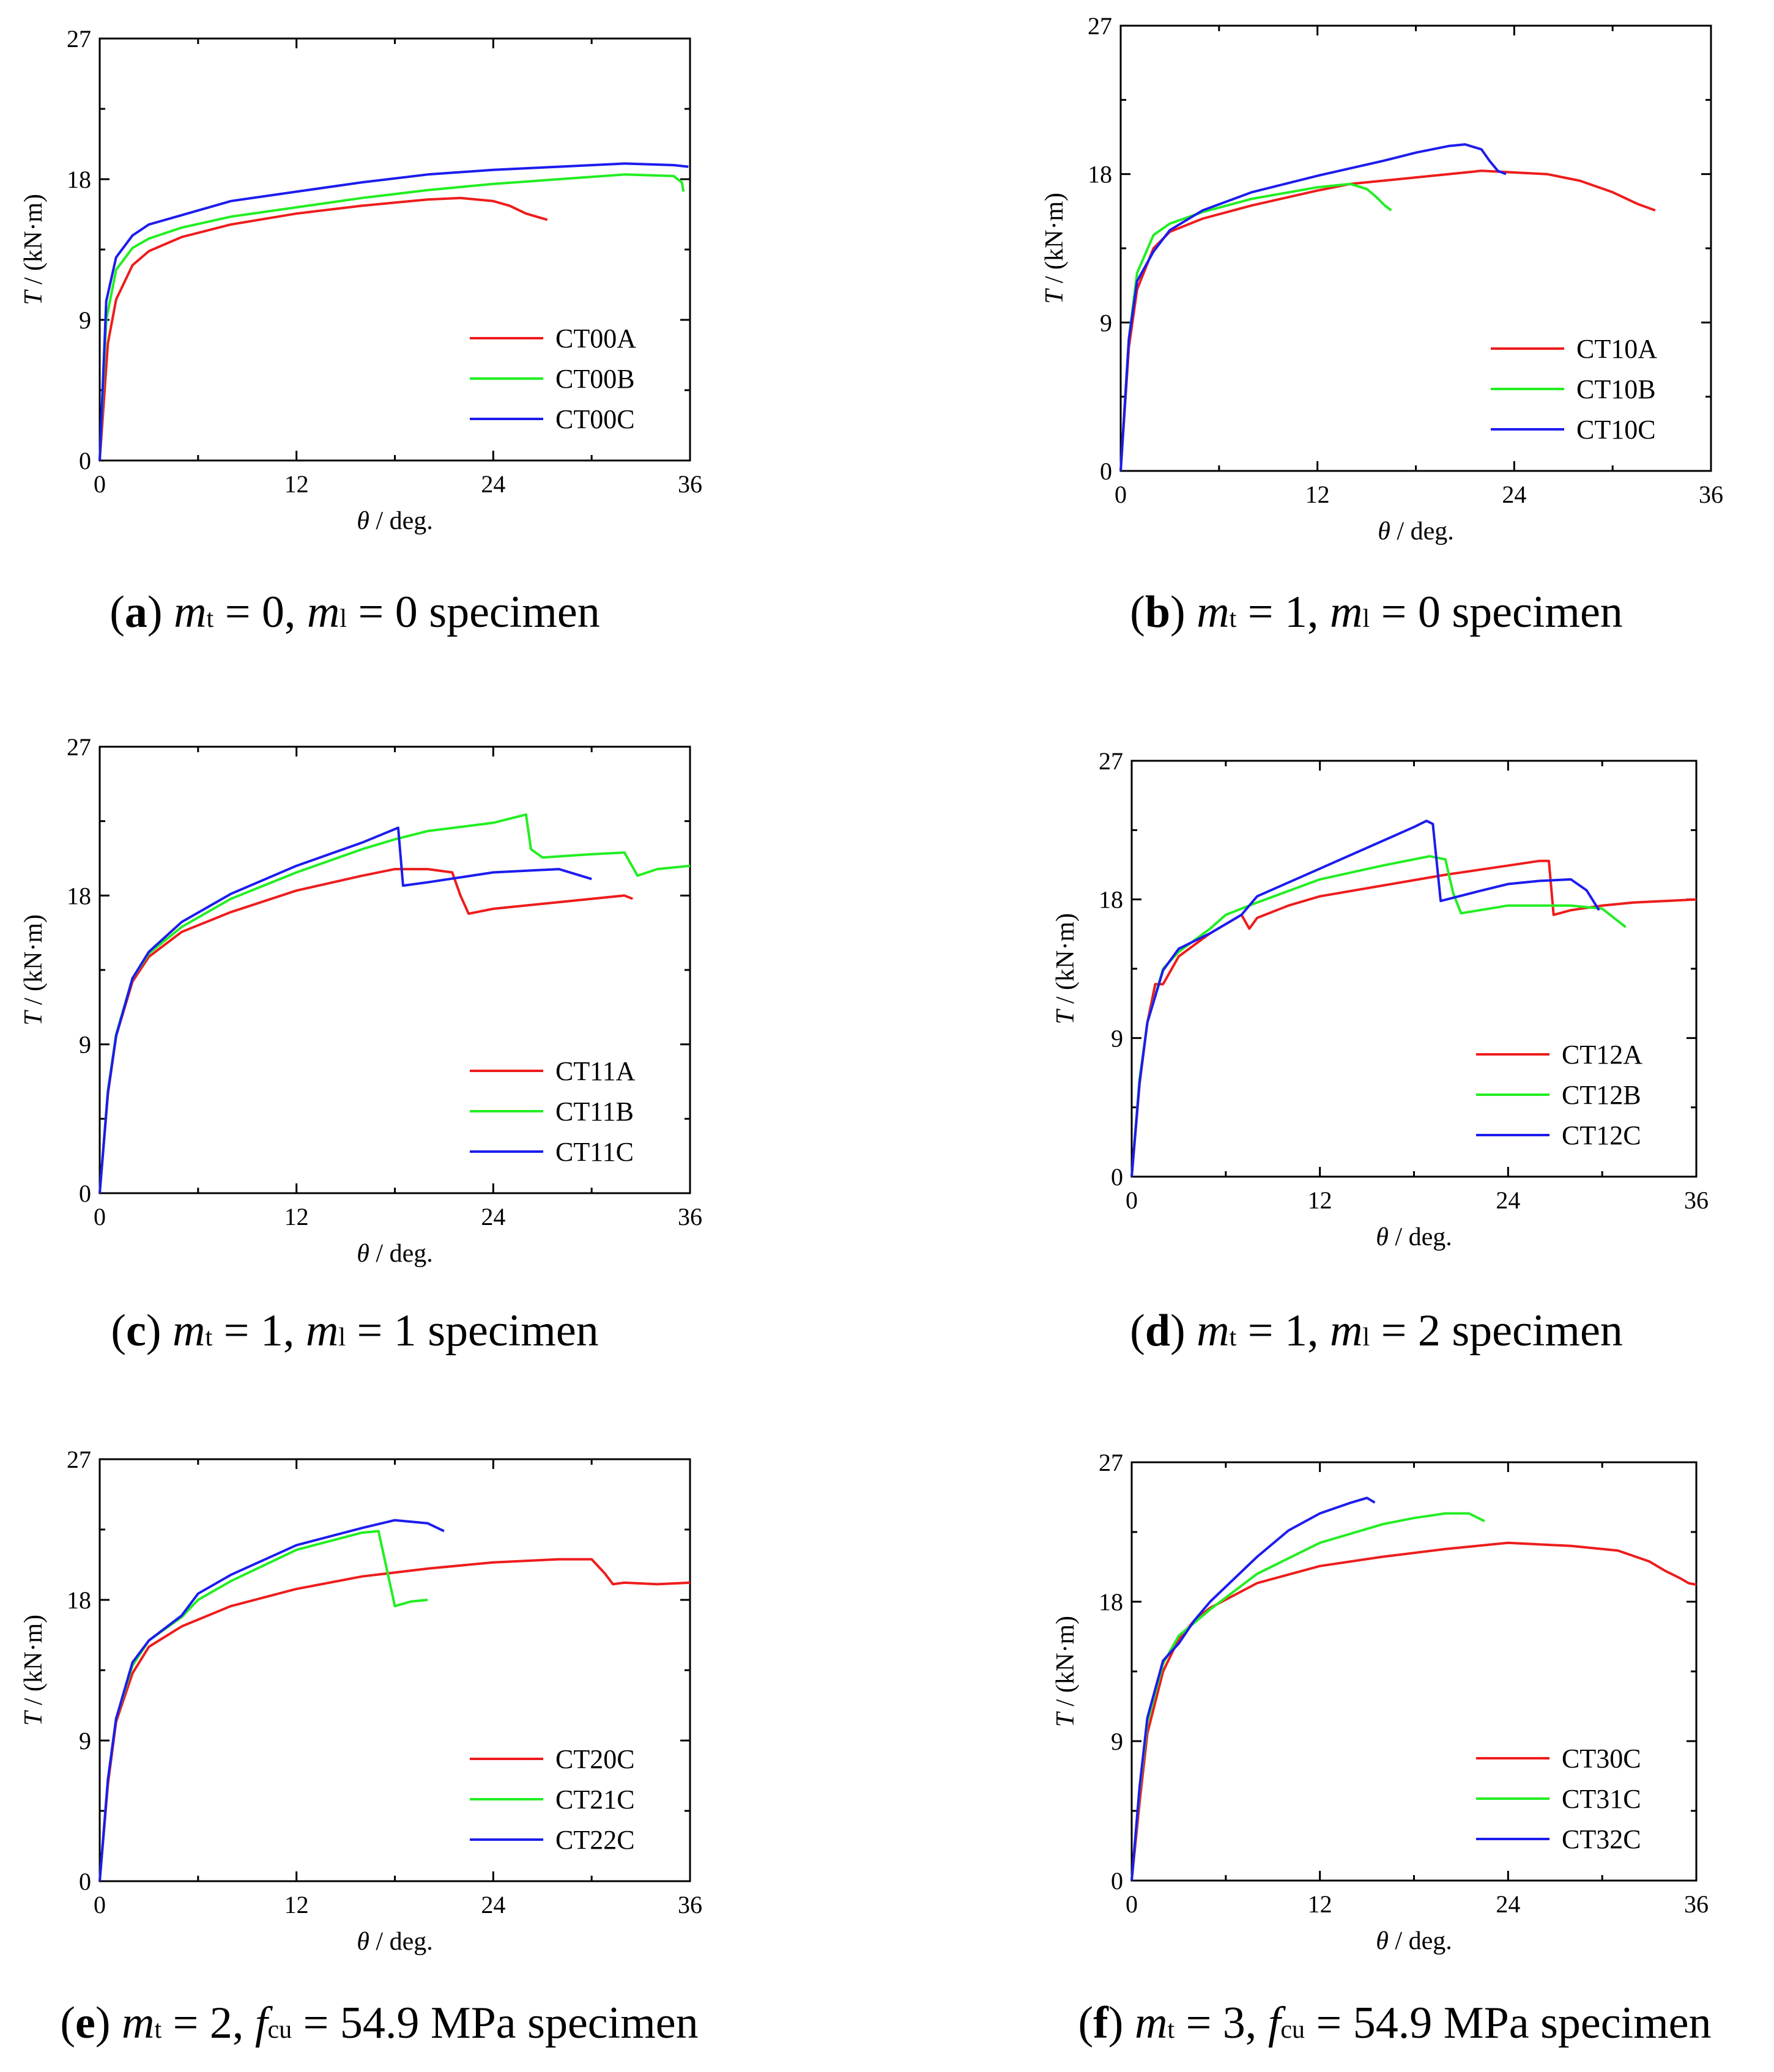 The width and height of the screenshot is (1774, 2072). Describe the element at coordinates (595, 1759) in the screenshot. I see `legend-label: CT20C` at that location.